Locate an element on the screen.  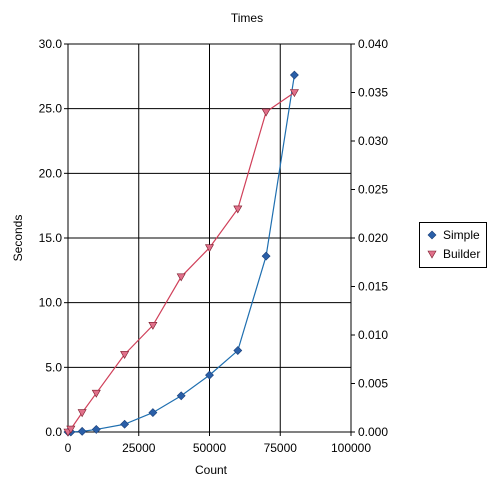
diamond-marker-icon is located at coordinates (432, 235).